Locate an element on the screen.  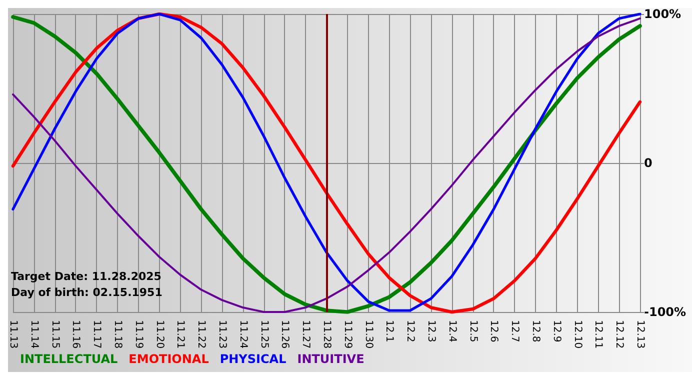
y-tick-label: 100% is located at coordinates (663, 14).